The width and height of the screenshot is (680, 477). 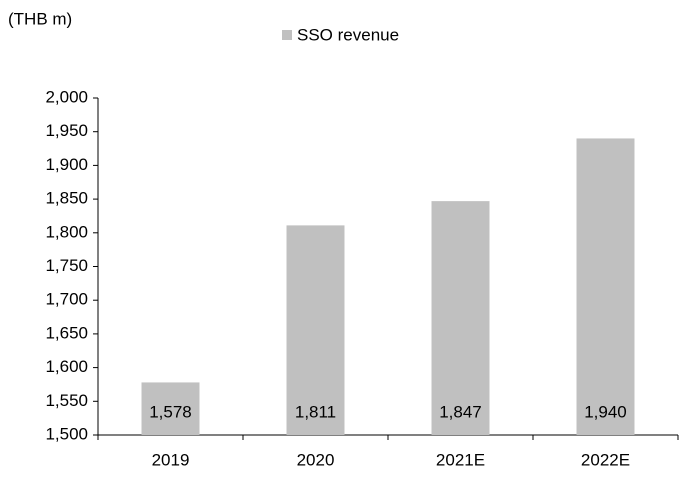 I want to click on y-tick-label: 1,750, so click(x=66, y=265).